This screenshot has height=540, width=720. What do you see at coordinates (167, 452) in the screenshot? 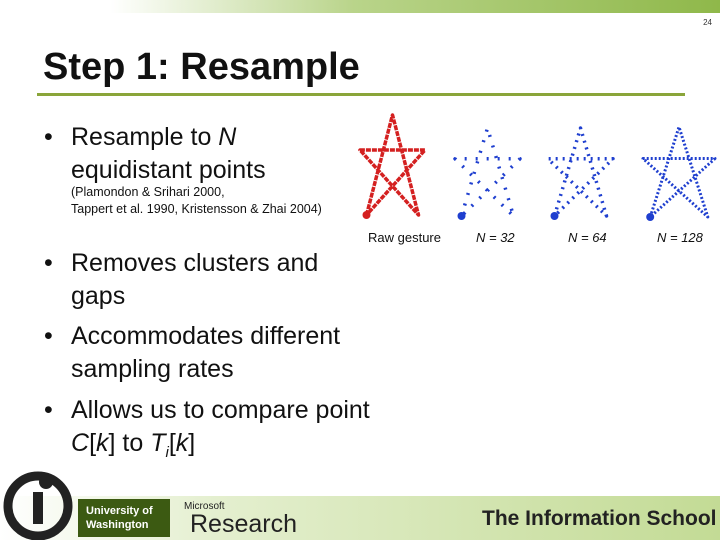
I see `text: i` at bounding box center [167, 452].